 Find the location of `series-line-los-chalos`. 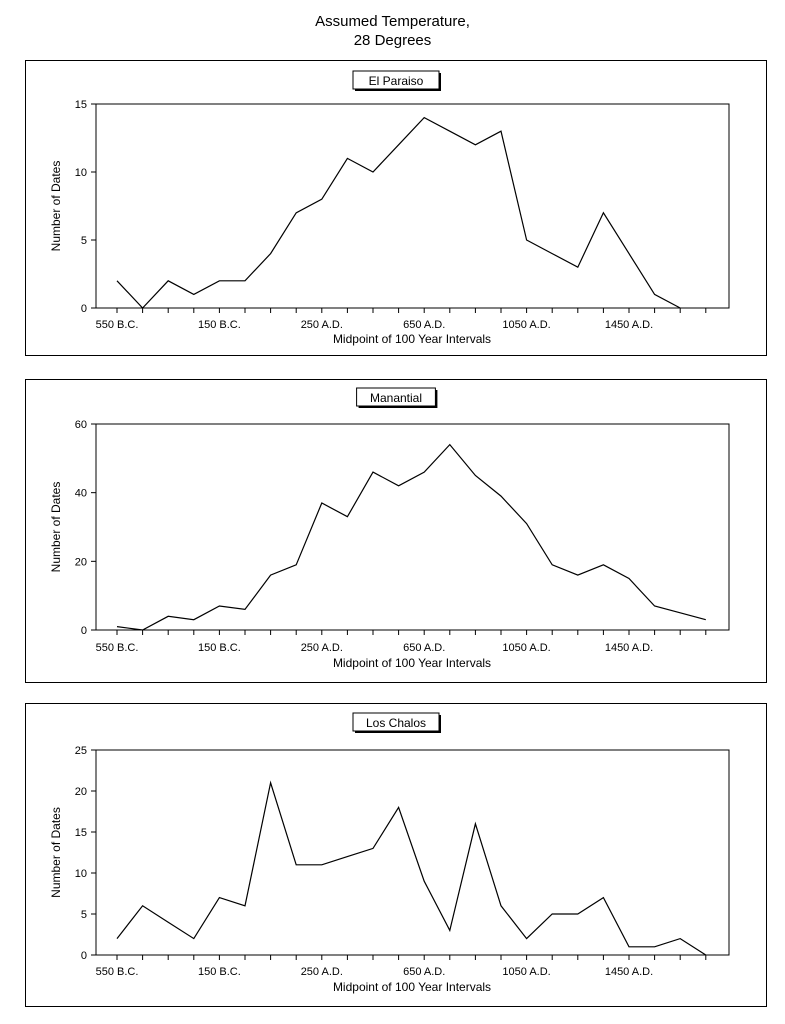

series-line-los-chalos is located at coordinates (411, 868).